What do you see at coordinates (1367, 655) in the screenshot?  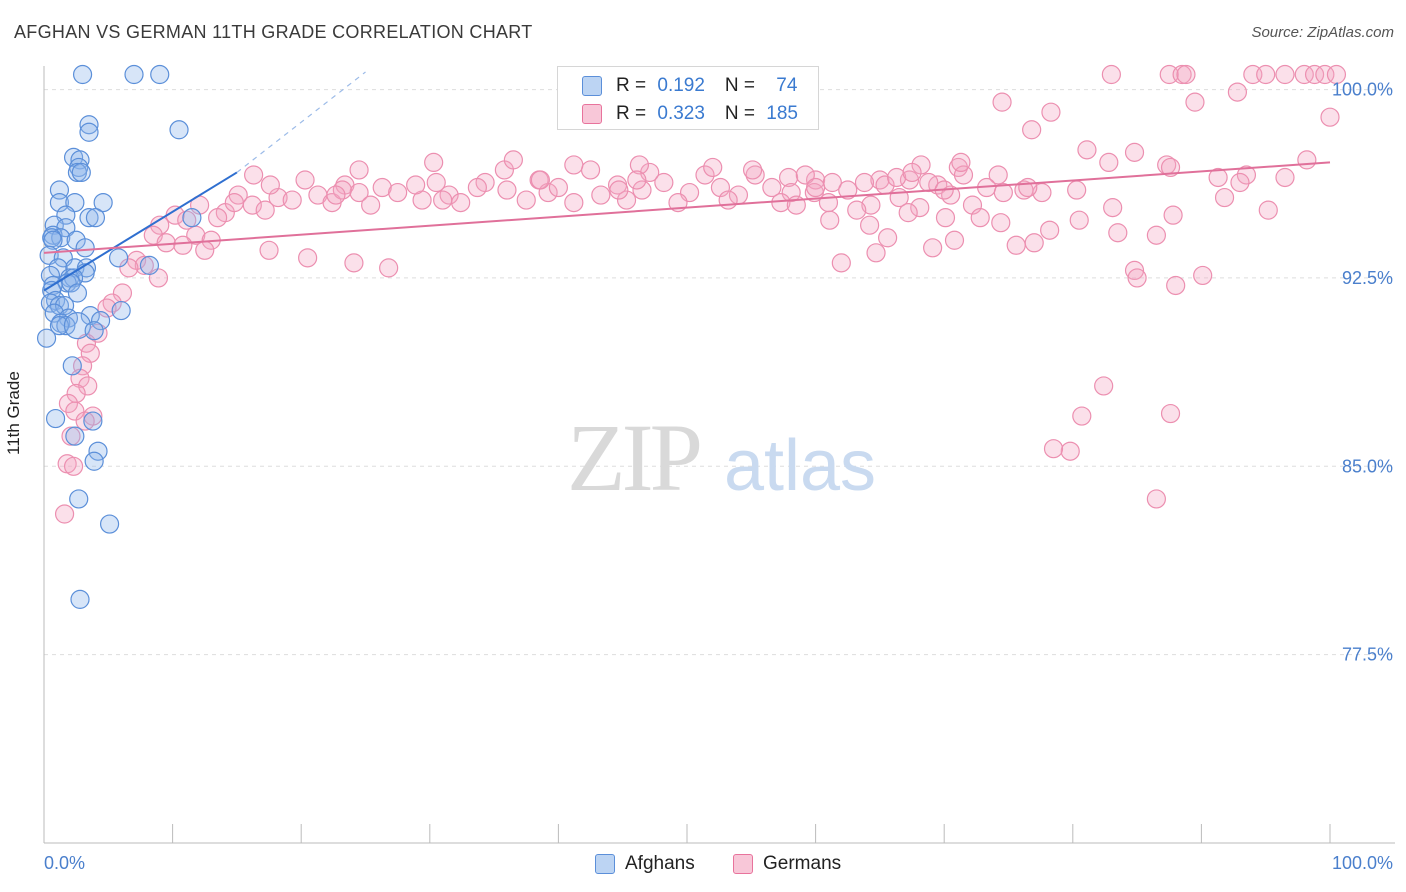 I see `y-tick-label: 77.5%` at bounding box center [1367, 655].